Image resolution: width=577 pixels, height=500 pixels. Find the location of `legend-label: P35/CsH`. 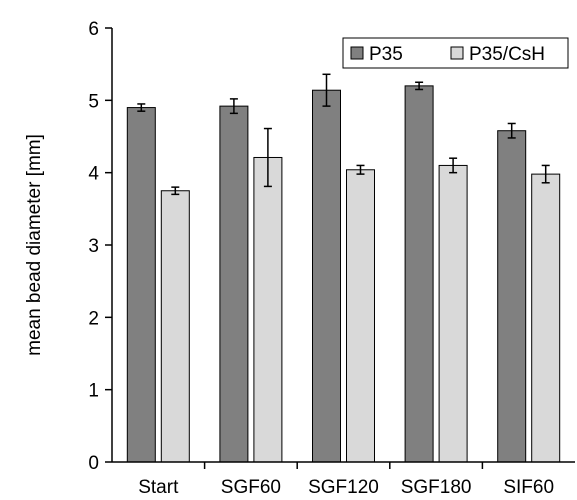

legend-label: P35/CsH is located at coordinates (507, 54).